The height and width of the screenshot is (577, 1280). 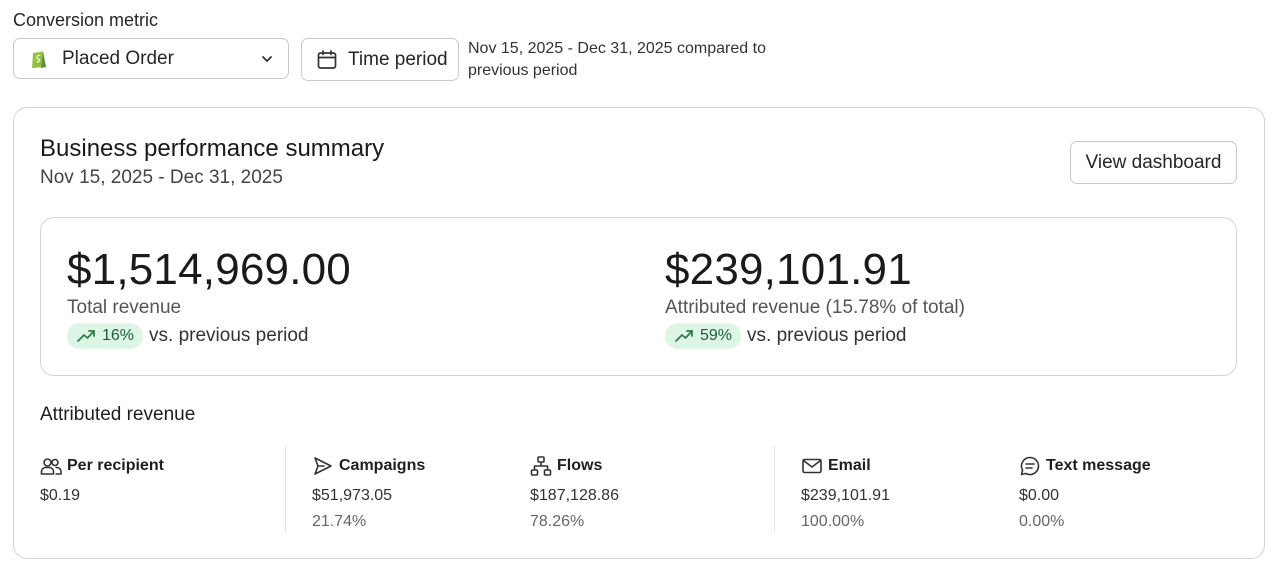 I want to click on message-icon, so click(x=1030, y=466).